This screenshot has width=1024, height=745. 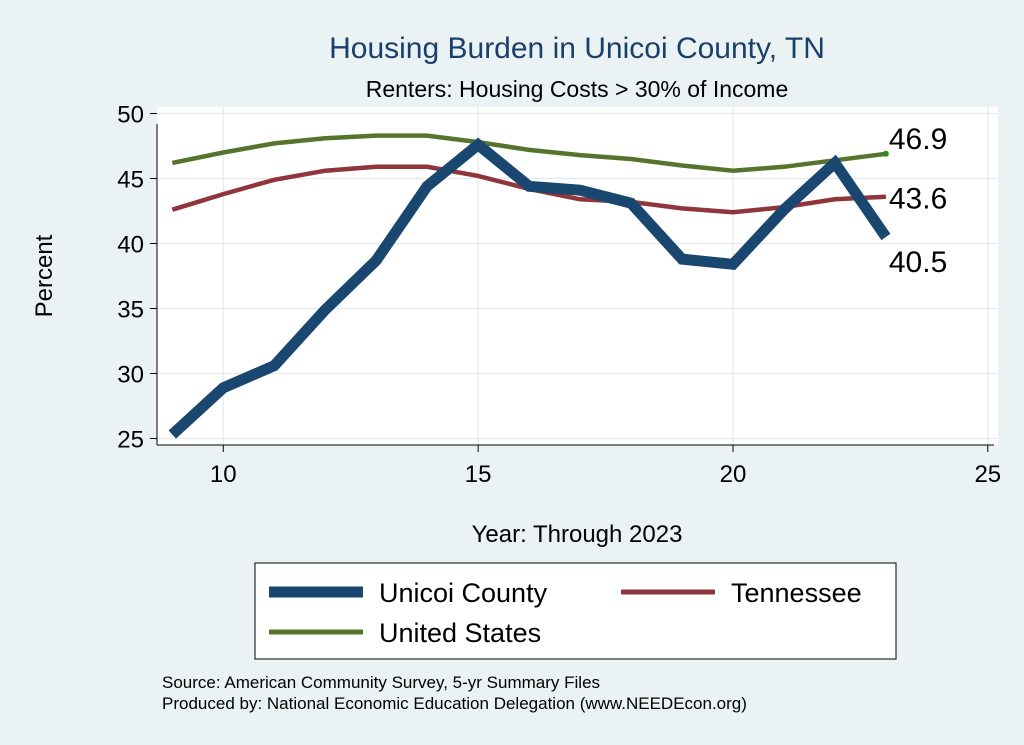 I want to click on legend-label-unicoi: Unicoi County, so click(x=463, y=593).